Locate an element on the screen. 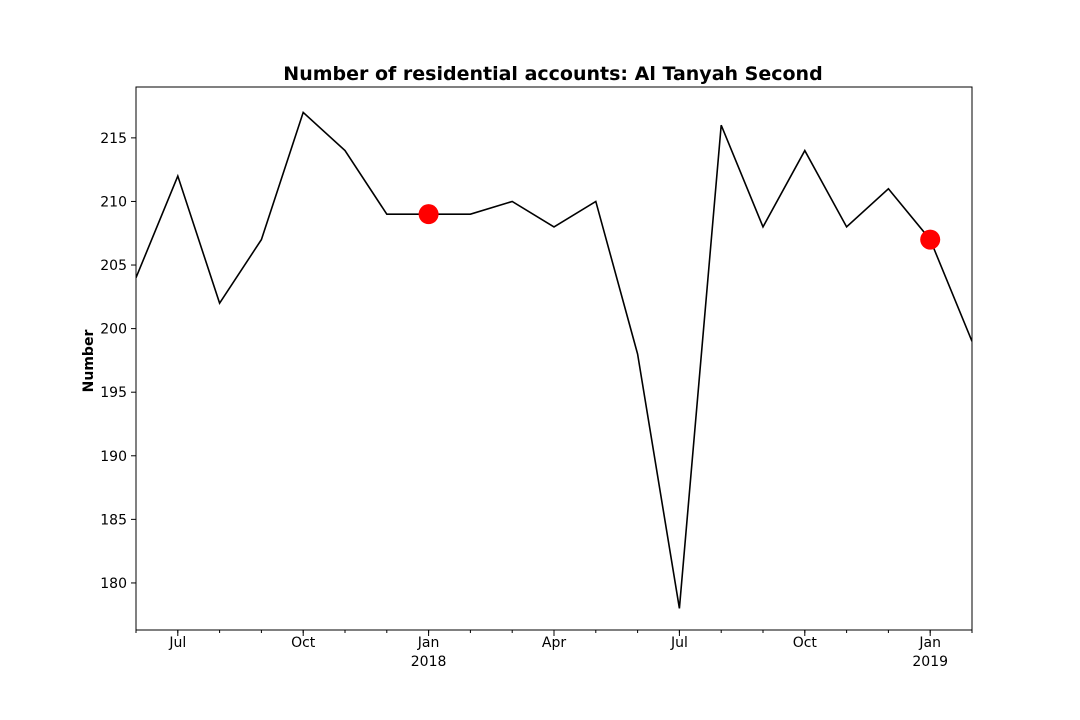 The width and height of the screenshot is (1080, 720). y-tick-label: 215 is located at coordinates (113, 139).